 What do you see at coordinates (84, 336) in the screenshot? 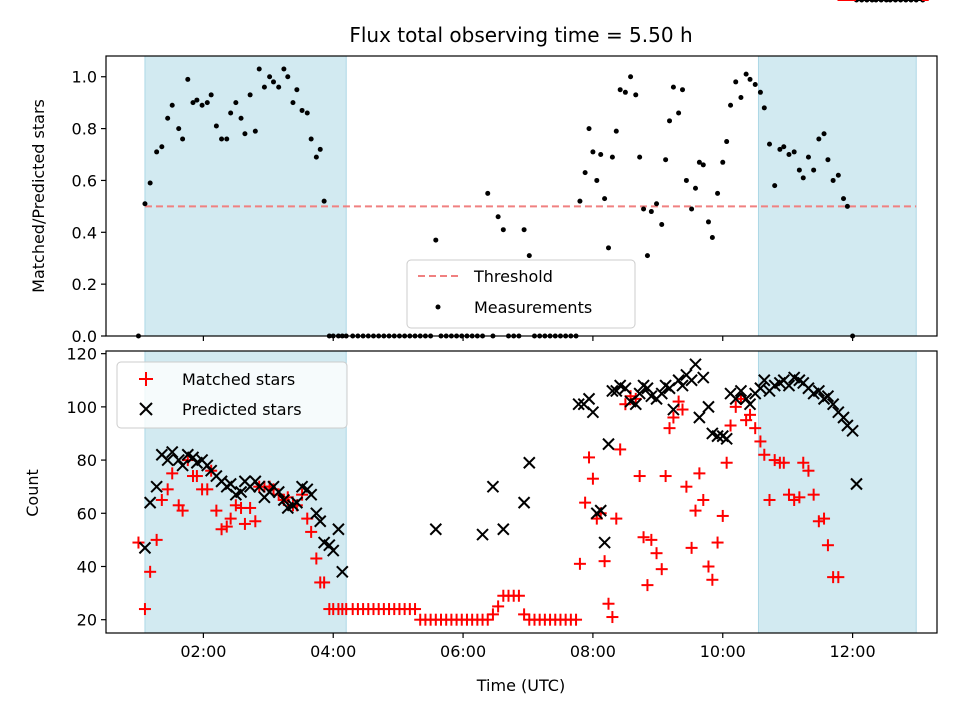
I see `top-y-tick-label: 0.0` at bounding box center [84, 336].